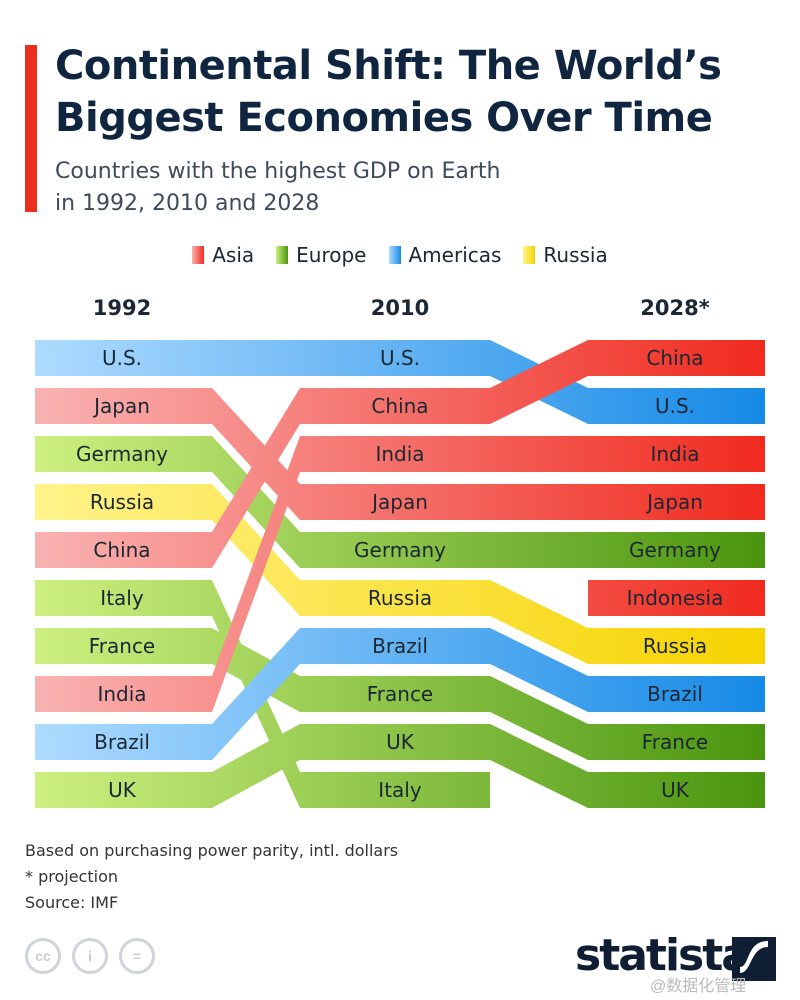 The image size is (800, 1000). What do you see at coordinates (187, 203) in the screenshot?
I see `subtitle-line-2: in 1992, 2010 and 2028` at bounding box center [187, 203].